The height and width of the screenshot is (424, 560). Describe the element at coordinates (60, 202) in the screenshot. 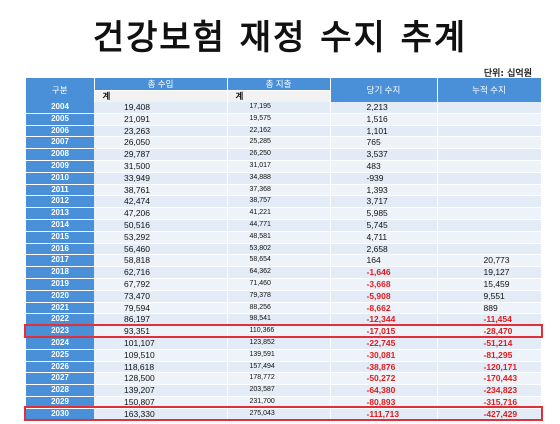

I see `year-cell: 2012` at that location.